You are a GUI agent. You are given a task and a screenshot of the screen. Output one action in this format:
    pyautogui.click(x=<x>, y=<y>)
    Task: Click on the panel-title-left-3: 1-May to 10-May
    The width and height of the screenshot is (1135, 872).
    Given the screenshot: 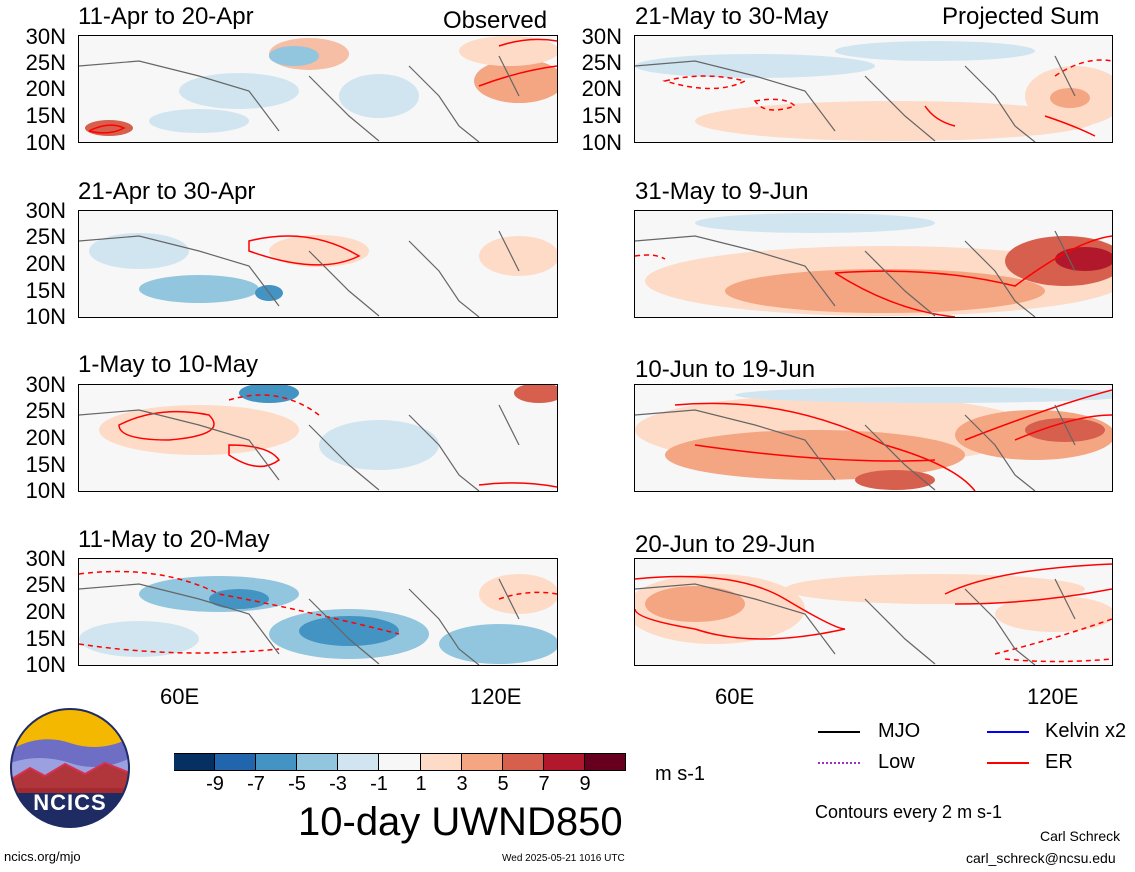 What is the action you would take?
    pyautogui.click(x=168, y=364)
    